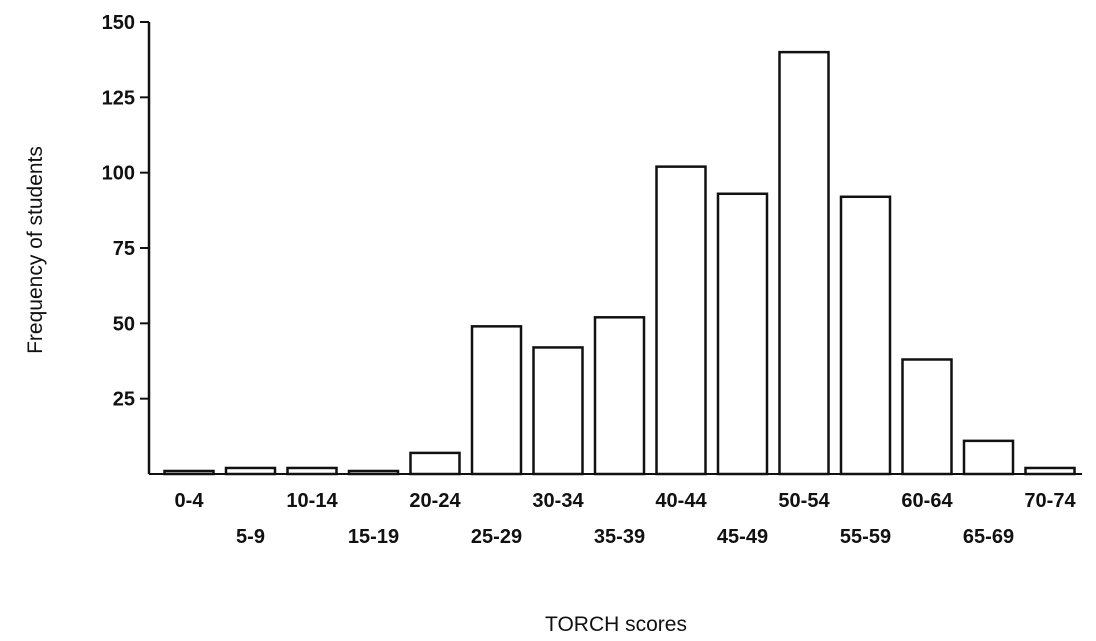 The image size is (1096, 641). I want to click on x-tick-label: 70-74, so click(1050, 501).